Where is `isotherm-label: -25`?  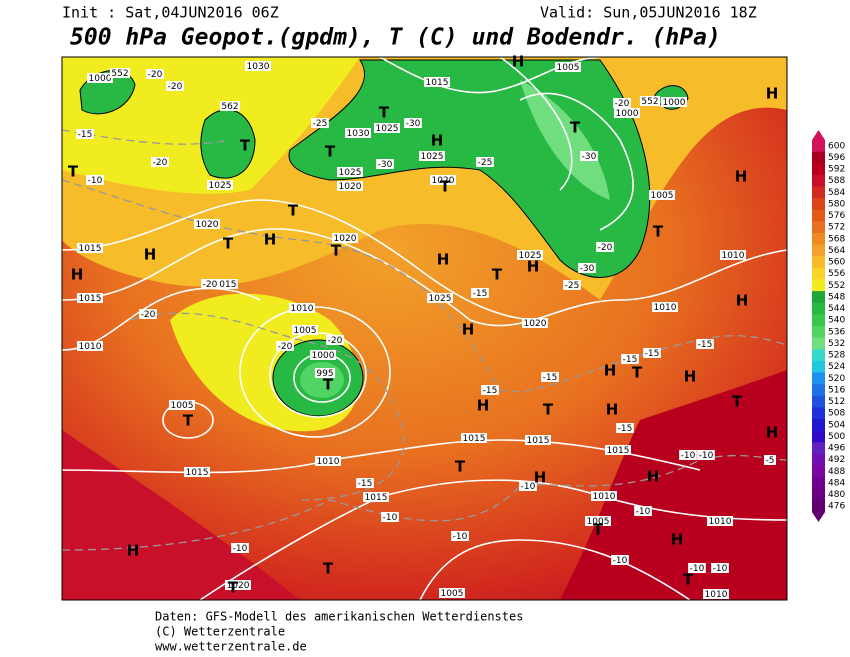
isotherm-label: -25 is located at coordinates (320, 123).